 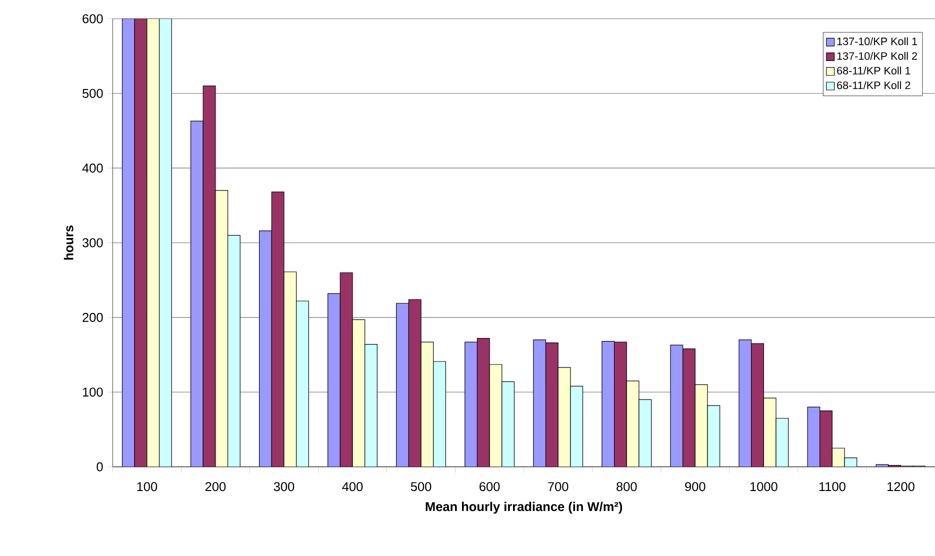 I want to click on x-axis-title: Mean hourly irradiance (in W/m²), so click(x=524, y=508).